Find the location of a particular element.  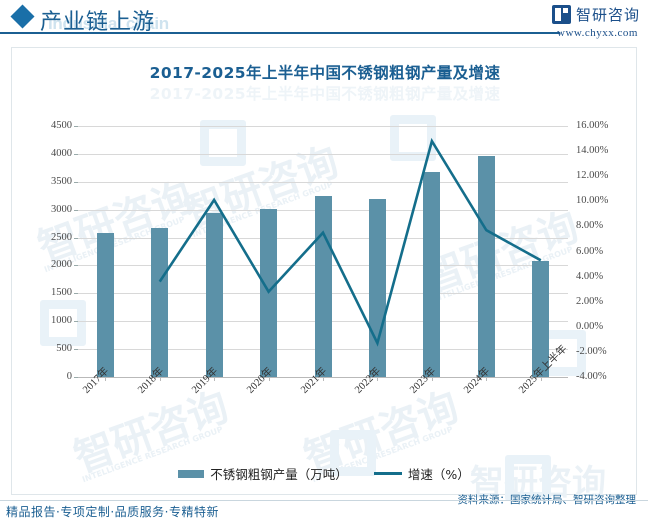

brand-logo: 智研咨询 is located at coordinates (595, 14).